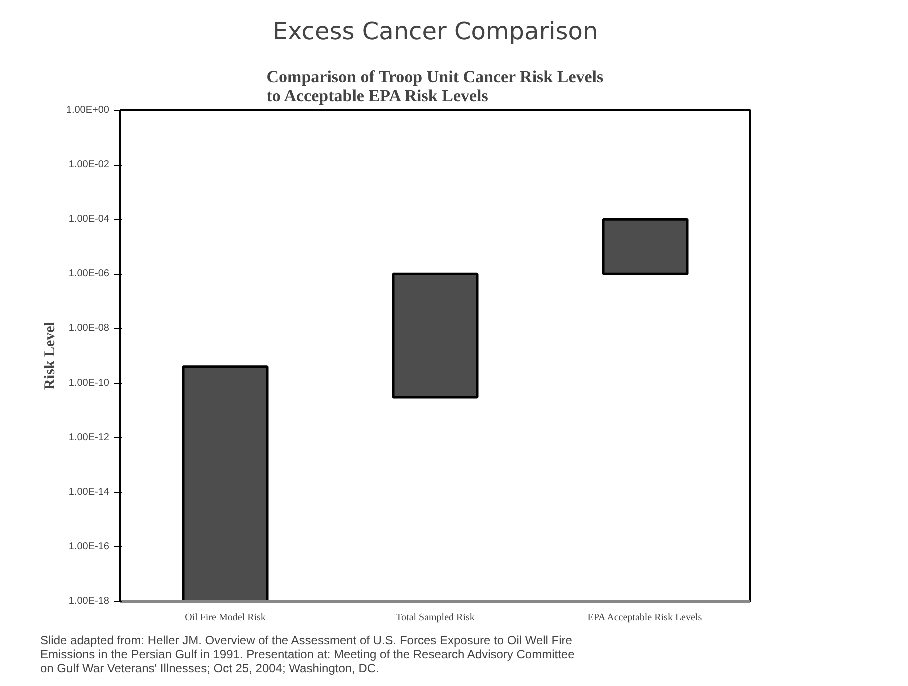  I want to click on y-tick-label: 1.00E-14, so click(89, 492).